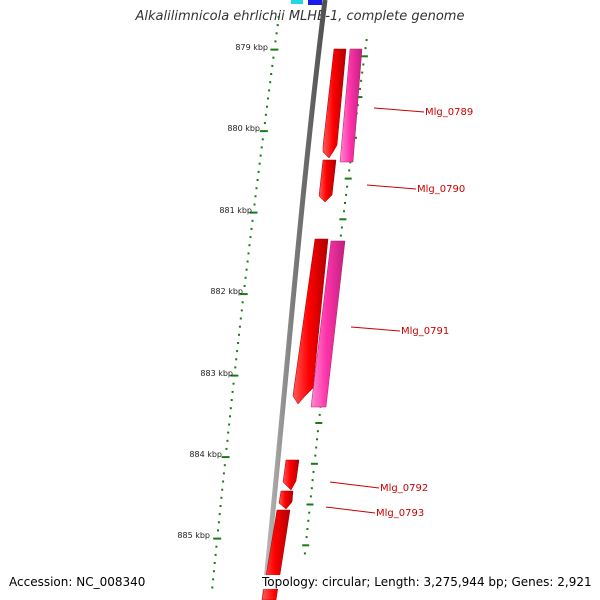 This screenshot has height=600, width=600. I want to click on genome-backbone, so click(294, 300).